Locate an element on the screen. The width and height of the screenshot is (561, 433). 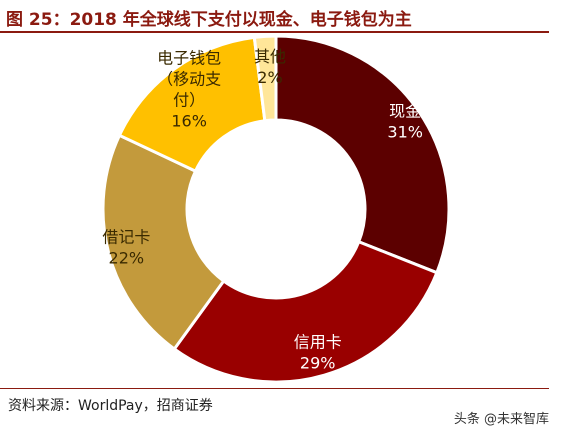
slice-name-2: 借记卡 is located at coordinates (126, 237).